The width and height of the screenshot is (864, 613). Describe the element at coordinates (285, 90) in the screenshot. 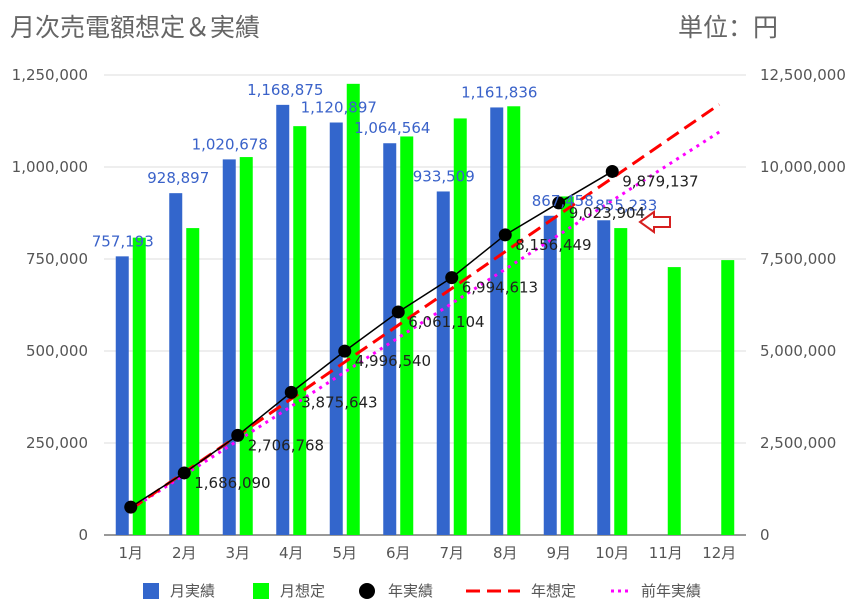

I see `data-label-monthly-actual: 1,168,875` at that location.